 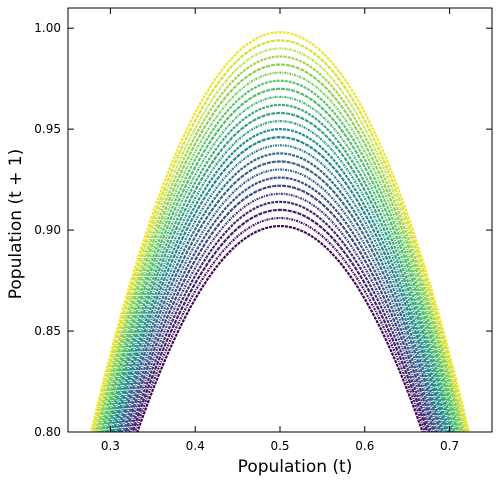 I want to click on x-tick-label: 0.7, so click(x=449, y=446).